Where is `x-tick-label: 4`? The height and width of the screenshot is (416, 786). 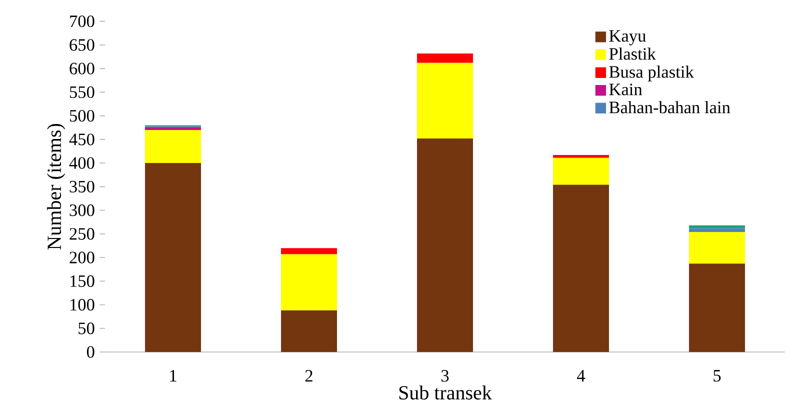
x-tick-label: 4 is located at coordinates (581, 376).